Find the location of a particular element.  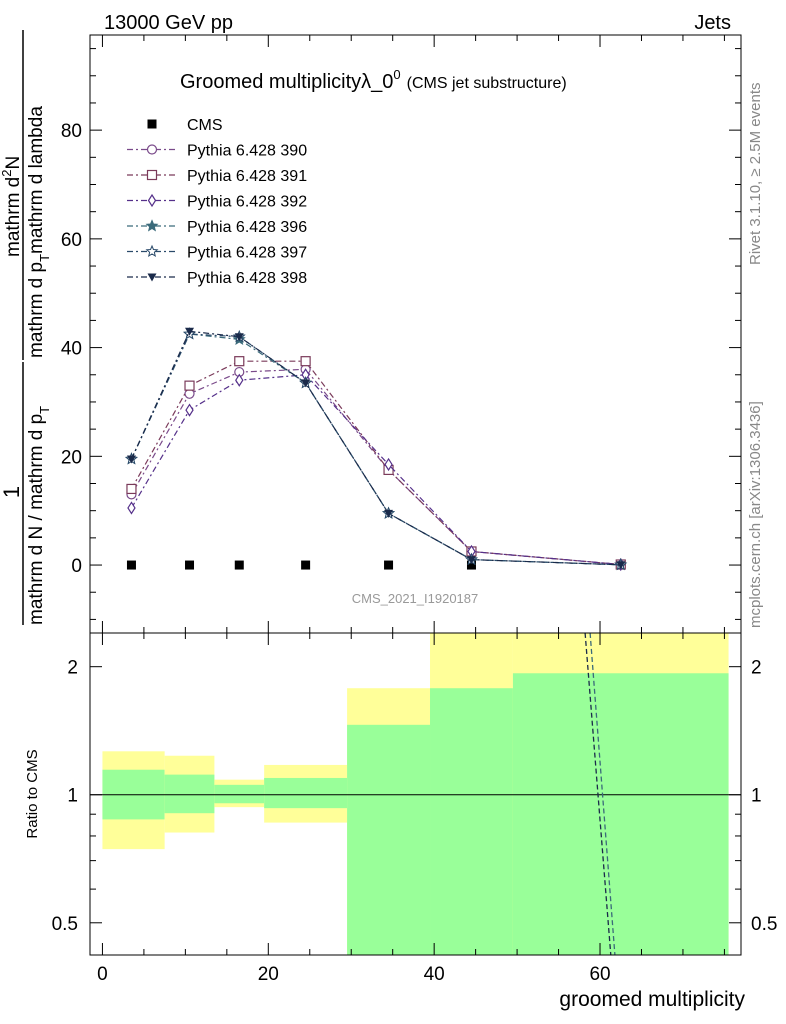

legend-label: Pythia 6.428 392 is located at coordinates (247, 202).